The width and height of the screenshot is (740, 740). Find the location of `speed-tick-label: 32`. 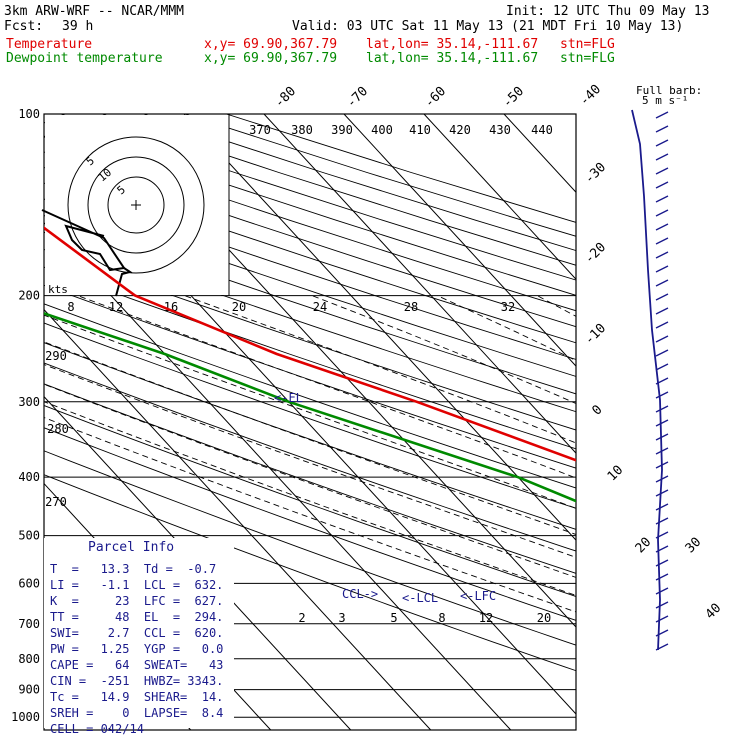

speed-tick-label: 32 is located at coordinates (508, 307).